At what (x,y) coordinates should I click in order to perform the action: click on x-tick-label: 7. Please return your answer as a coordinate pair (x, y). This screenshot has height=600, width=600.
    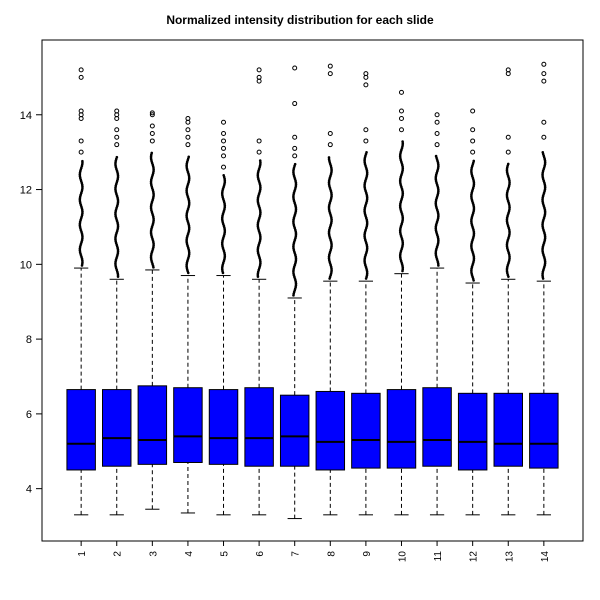
    Looking at the image, I should click on (296, 554).